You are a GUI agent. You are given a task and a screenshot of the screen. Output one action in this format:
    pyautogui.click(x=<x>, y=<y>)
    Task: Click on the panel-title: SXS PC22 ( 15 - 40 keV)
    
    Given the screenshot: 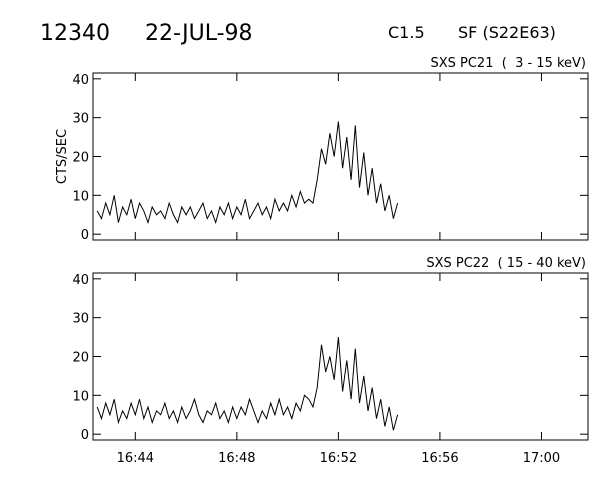 What is the action you would take?
    pyautogui.click(x=506, y=263)
    